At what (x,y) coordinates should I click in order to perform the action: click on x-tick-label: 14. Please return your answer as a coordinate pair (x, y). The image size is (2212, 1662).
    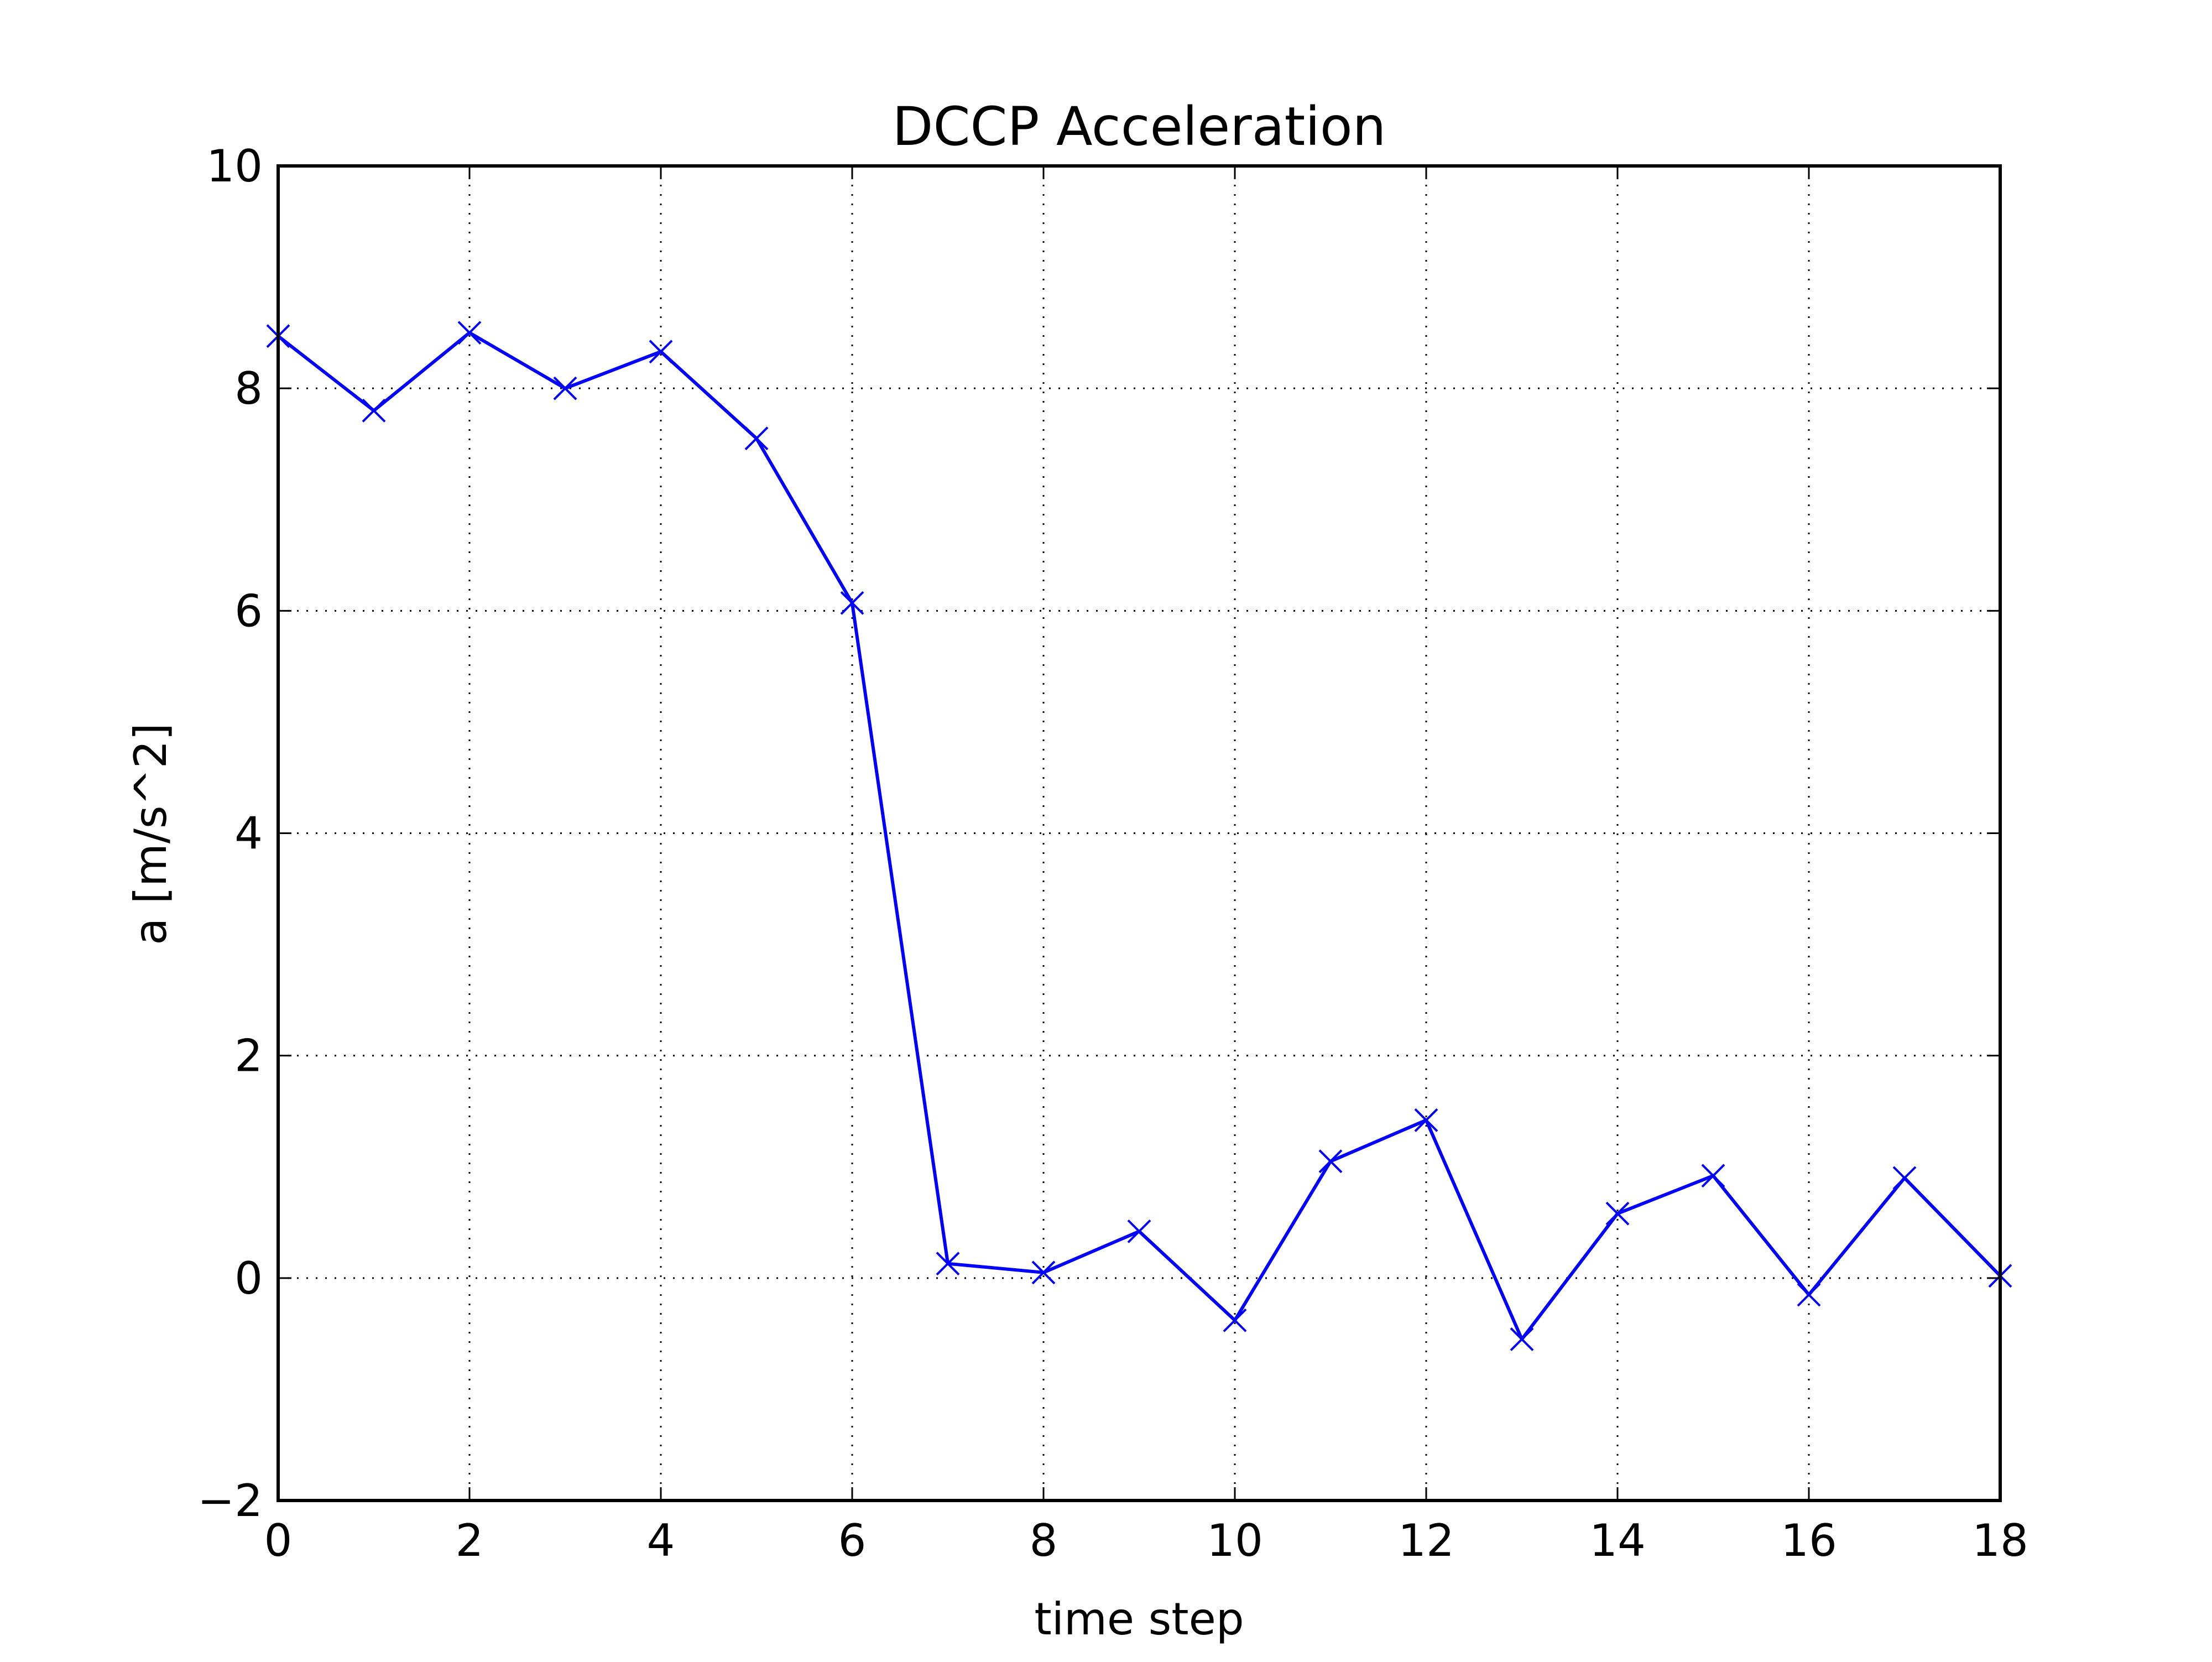
    Looking at the image, I should click on (1618, 1540).